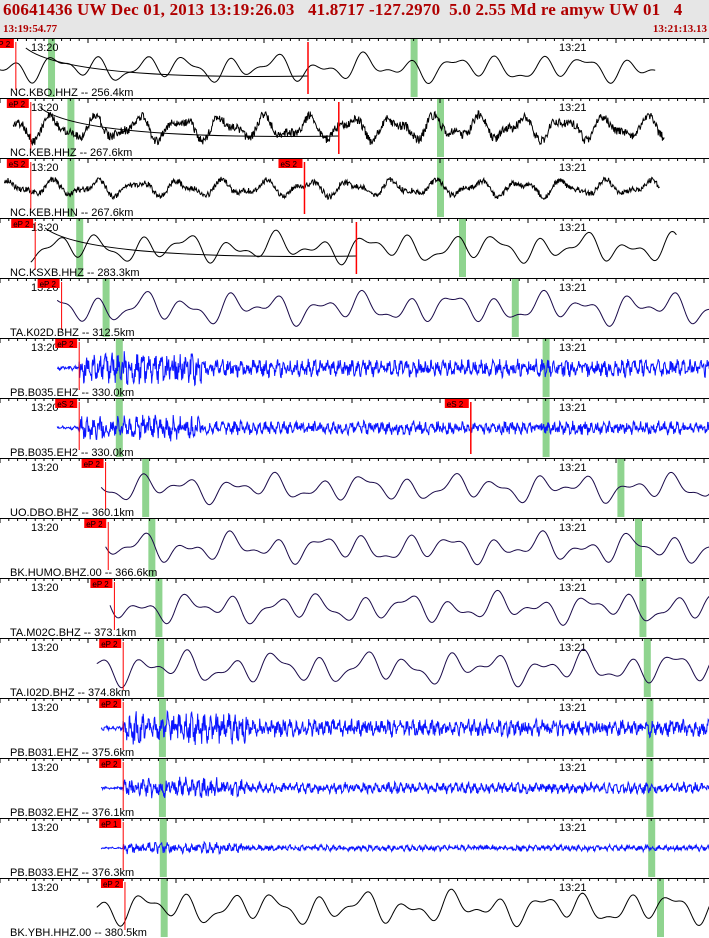  Describe the element at coordinates (109, 824) in the screenshot. I see `p-pick-label: eP 1` at that location.